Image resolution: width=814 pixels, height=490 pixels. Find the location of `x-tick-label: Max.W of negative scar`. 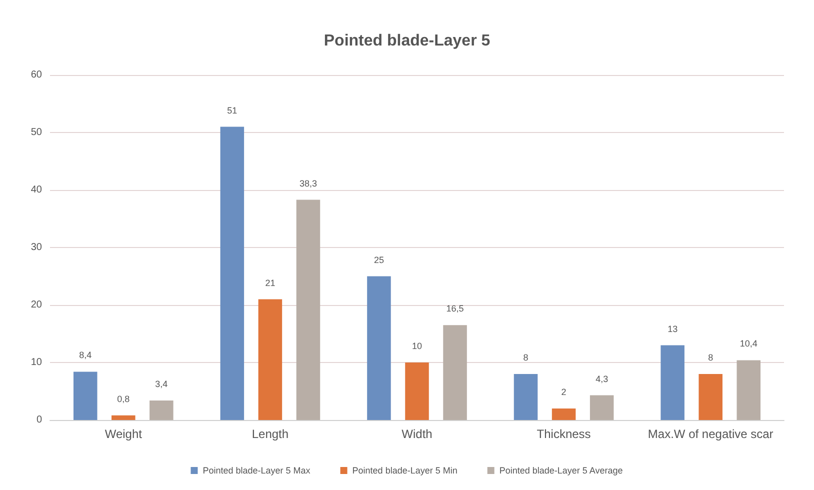

x-tick-label: Max.W of negative scar is located at coordinates (711, 434).